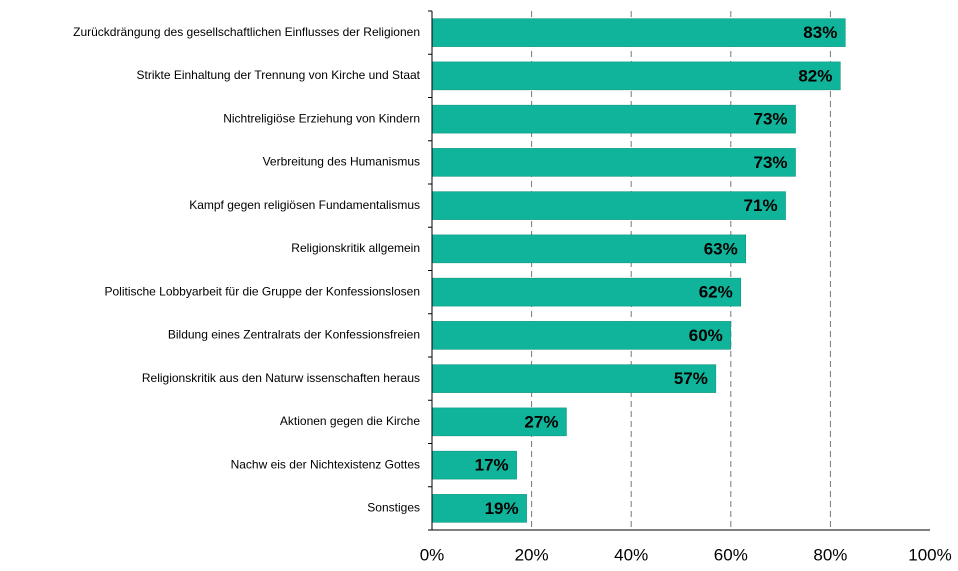 This screenshot has width=958, height=571. Describe the element at coordinates (820, 32) in the screenshot. I see `data-label: 83%` at that location.